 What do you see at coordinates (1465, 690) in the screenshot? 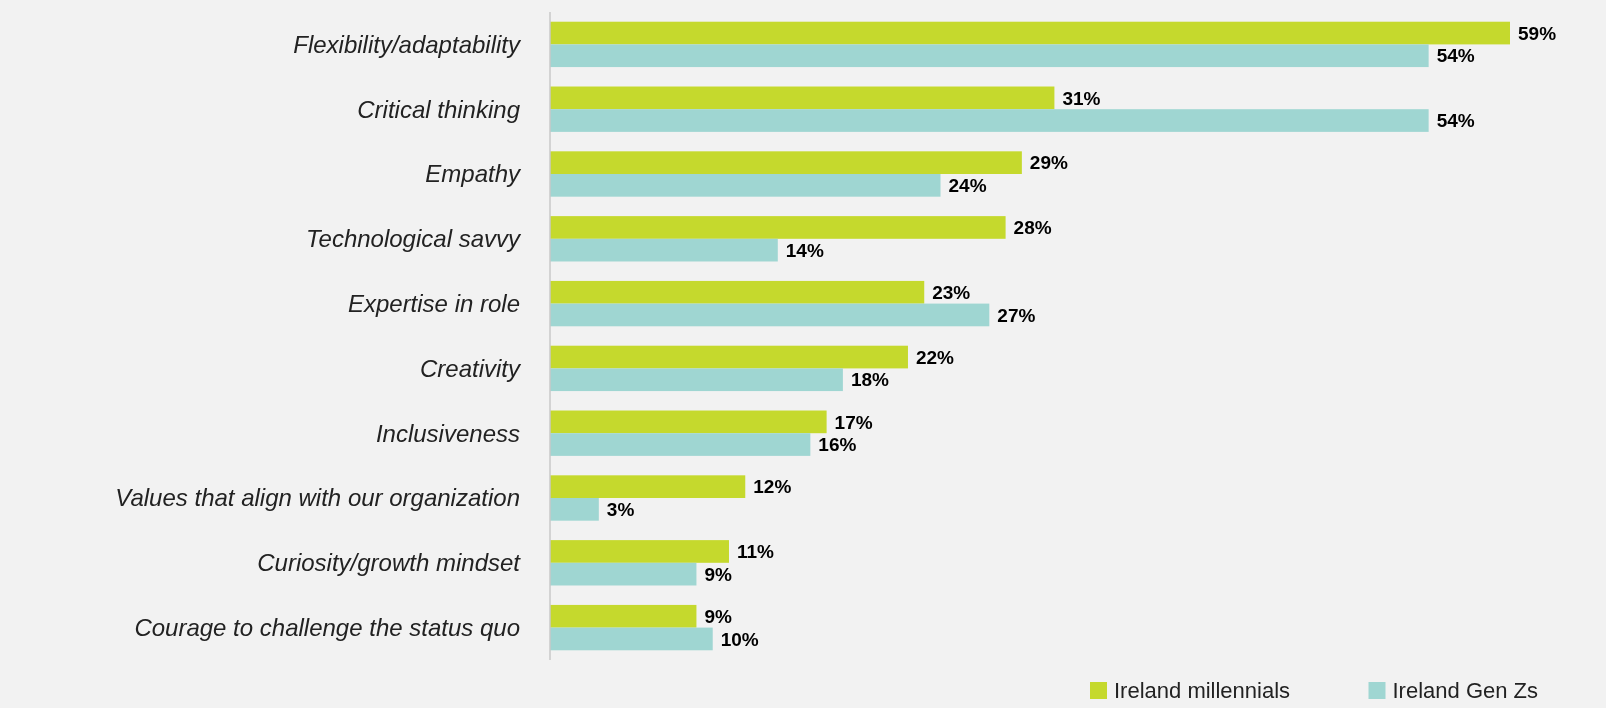
I see `legend-label: Ireland Gen Zs` at bounding box center [1465, 690].